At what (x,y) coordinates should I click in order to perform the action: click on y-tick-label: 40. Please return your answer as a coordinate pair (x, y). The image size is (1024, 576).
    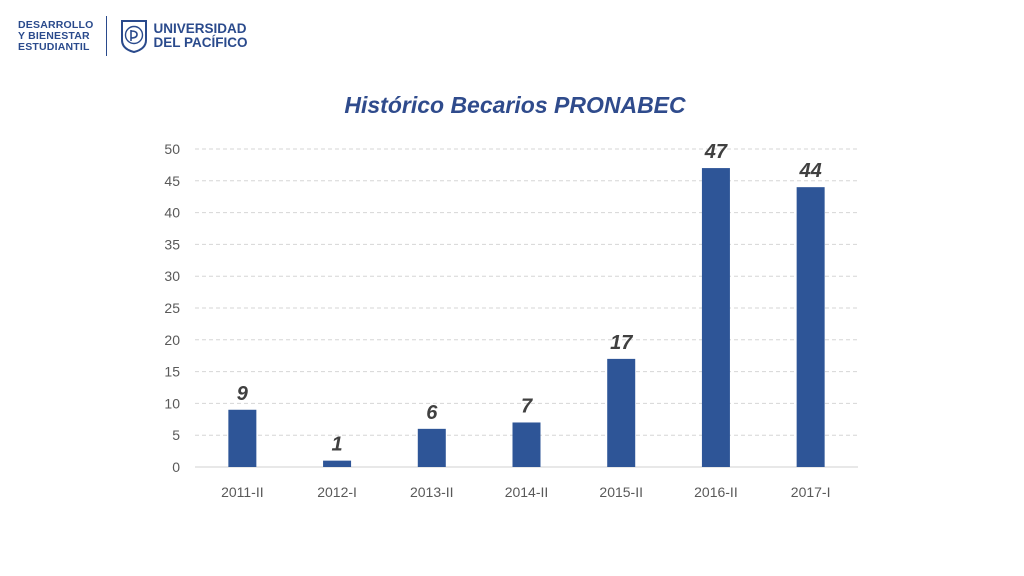
    Looking at the image, I should click on (172, 213).